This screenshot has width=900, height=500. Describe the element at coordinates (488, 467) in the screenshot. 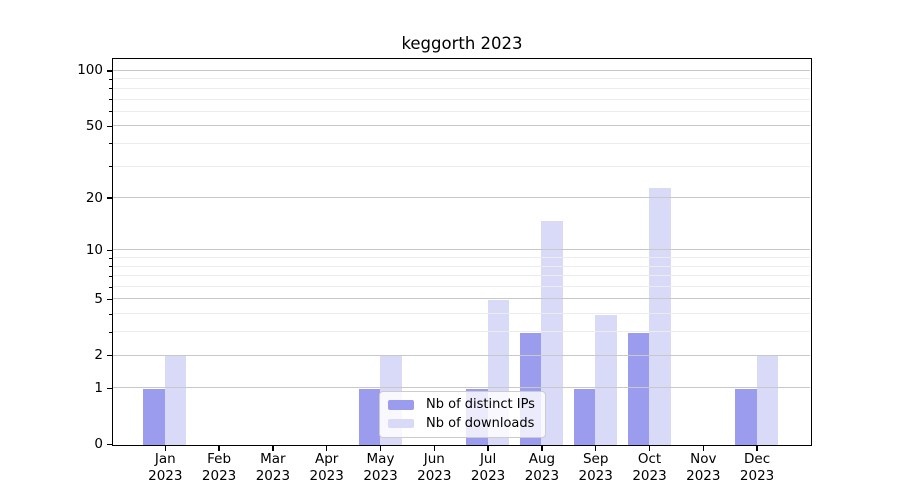

I see `x-tick-label-jul-2023: Jul 2023` at that location.